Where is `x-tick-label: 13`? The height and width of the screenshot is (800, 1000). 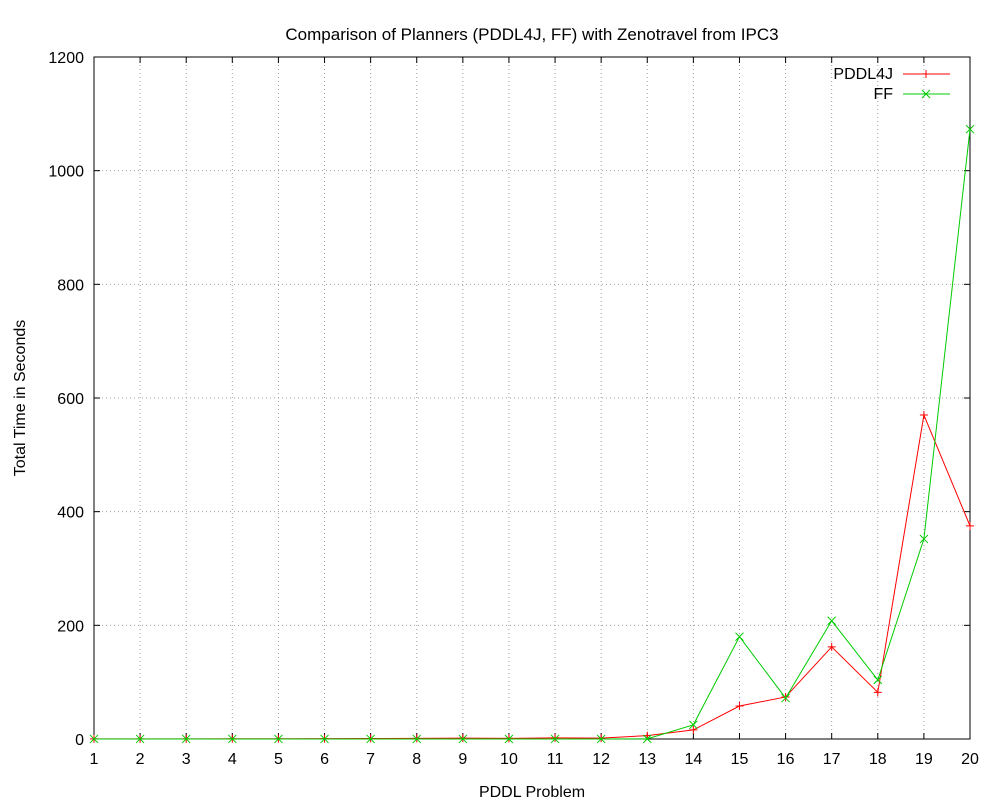 x-tick-label: 13 is located at coordinates (647, 759).